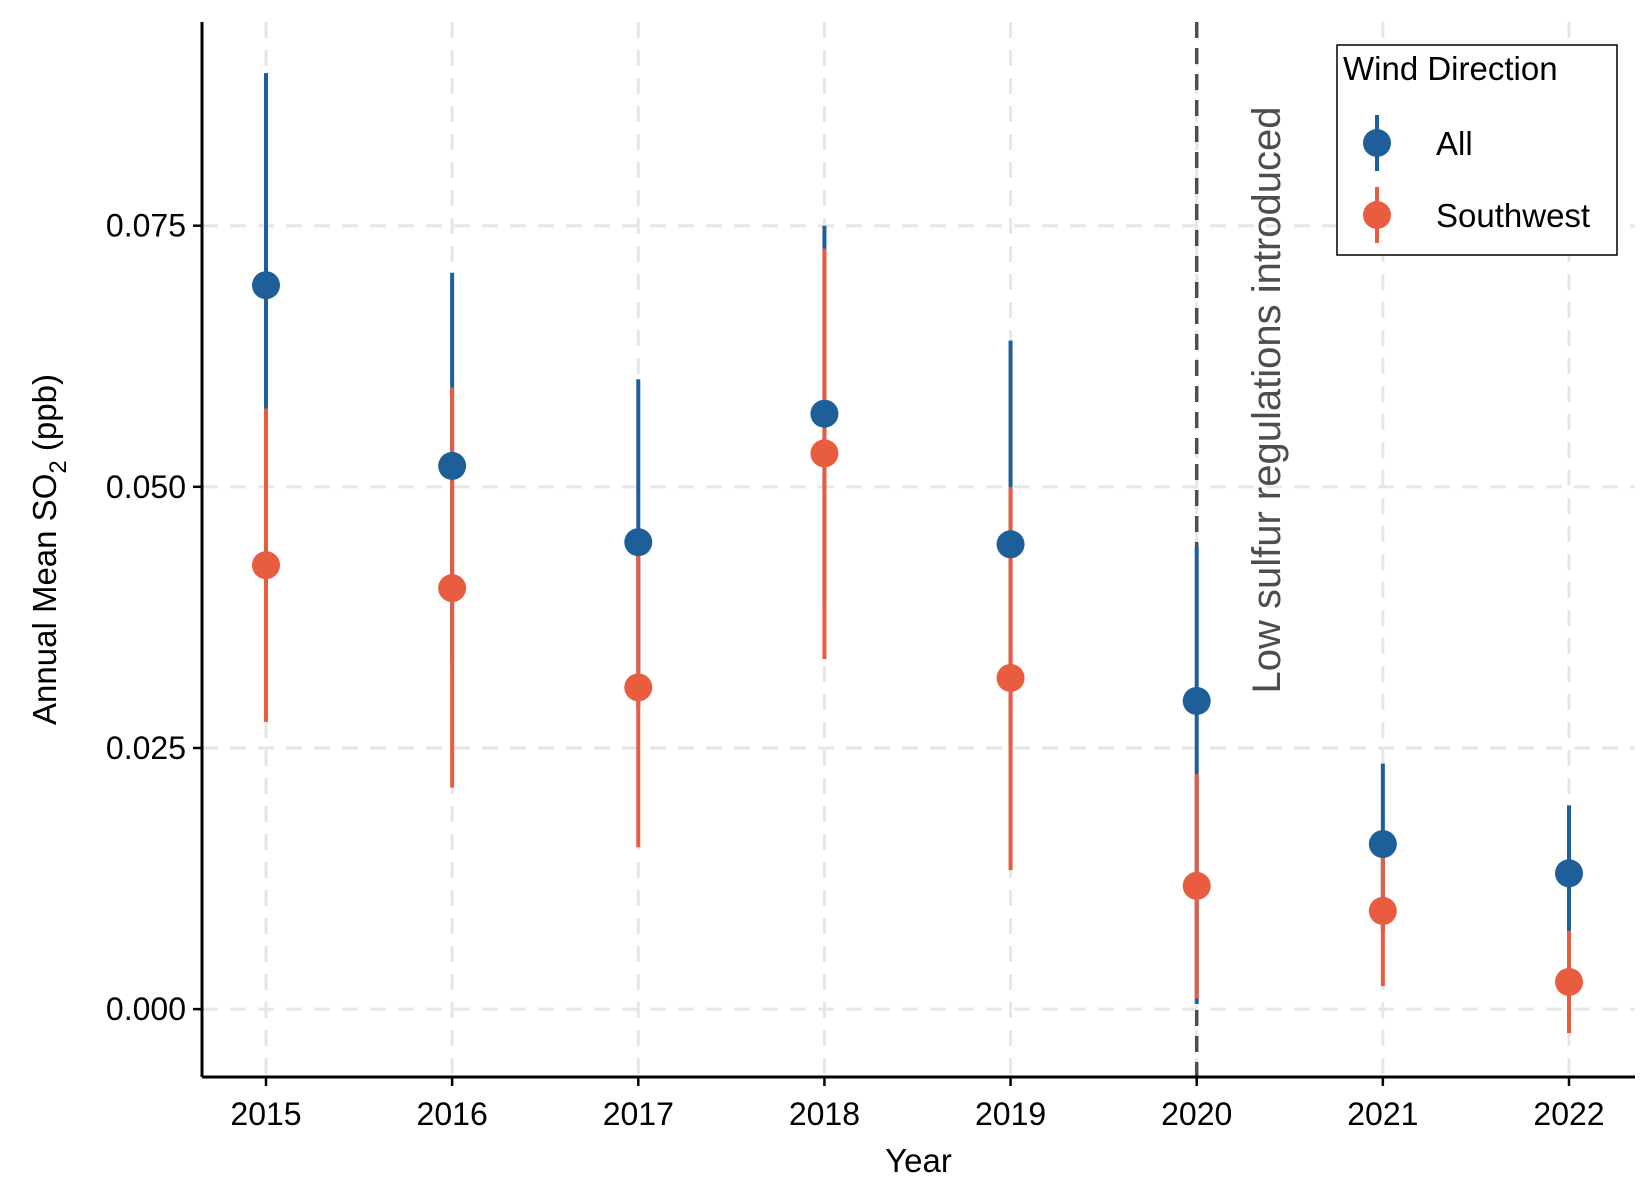  I want to click on point-all-2020, so click(1196, 700).